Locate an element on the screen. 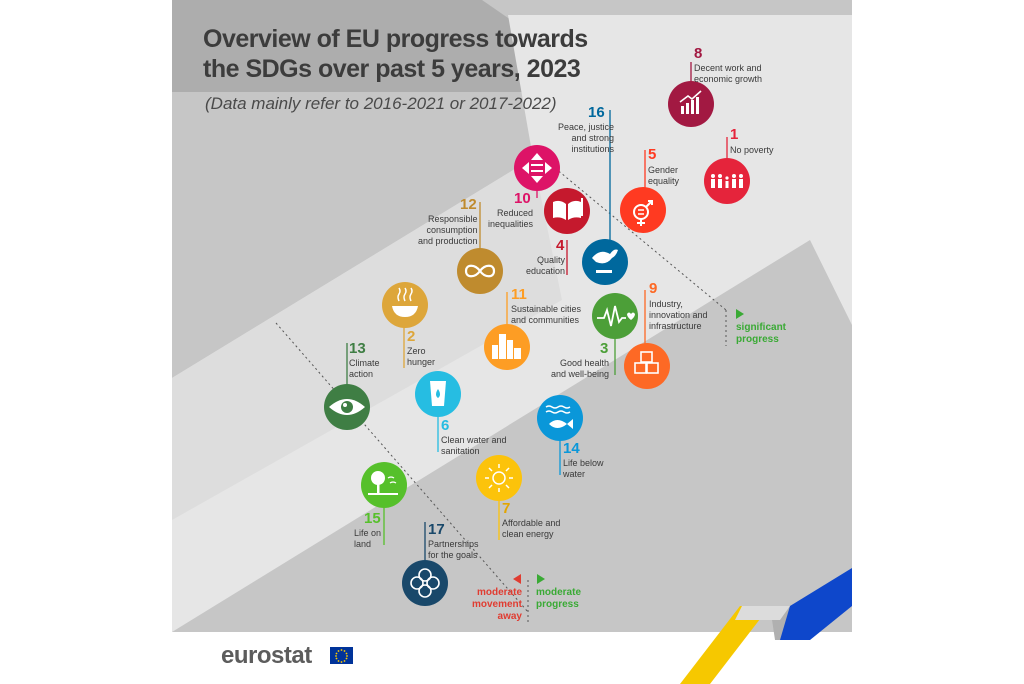  goal-3-circle is located at coordinates (615, 316).